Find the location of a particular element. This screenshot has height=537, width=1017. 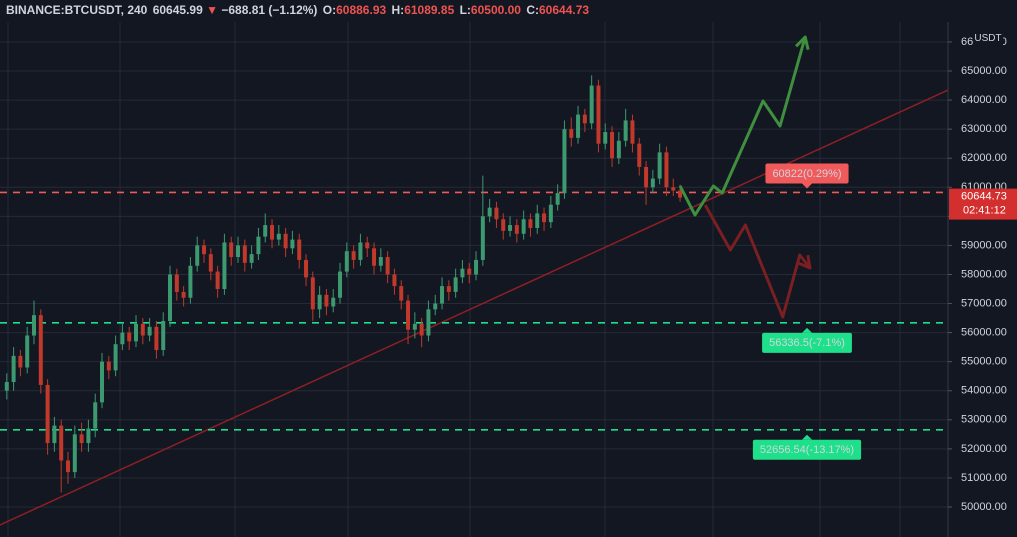

y-tick-label: 65000.00 is located at coordinates (984, 71).